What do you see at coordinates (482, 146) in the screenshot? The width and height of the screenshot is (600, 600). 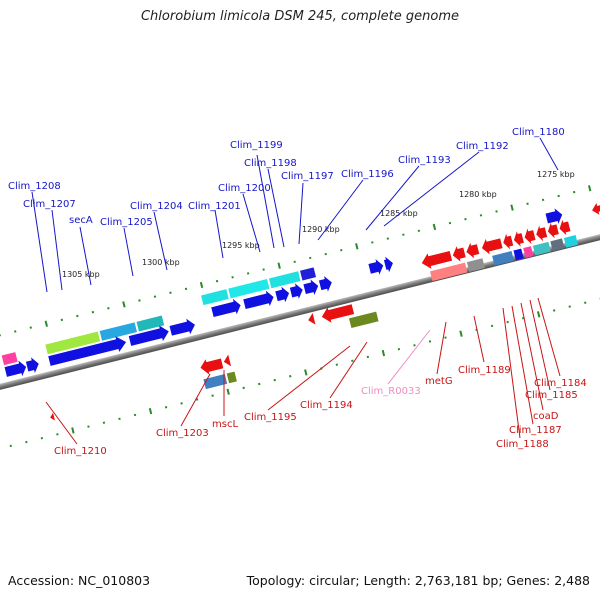 I see `gene-label: Clim_1192` at bounding box center [482, 146].